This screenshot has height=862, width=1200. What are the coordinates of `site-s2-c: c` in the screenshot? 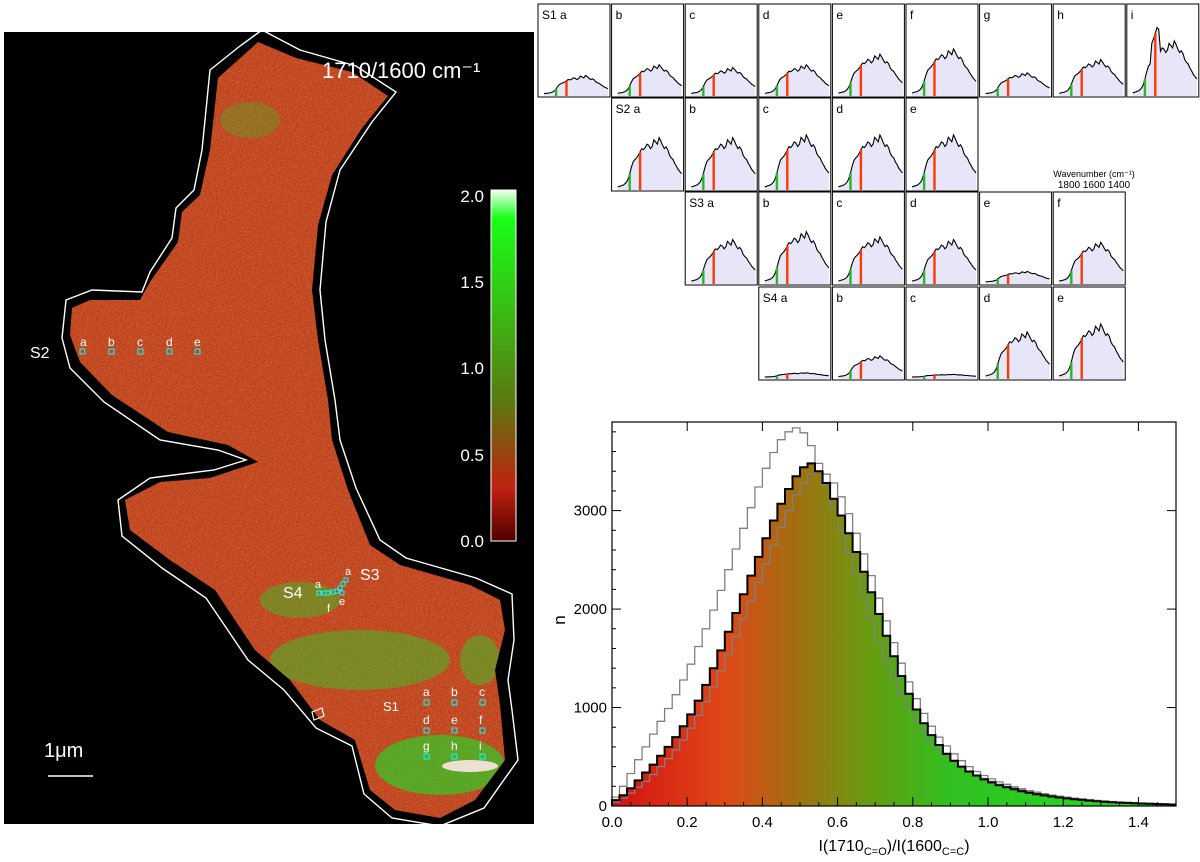 It's located at (140, 345).